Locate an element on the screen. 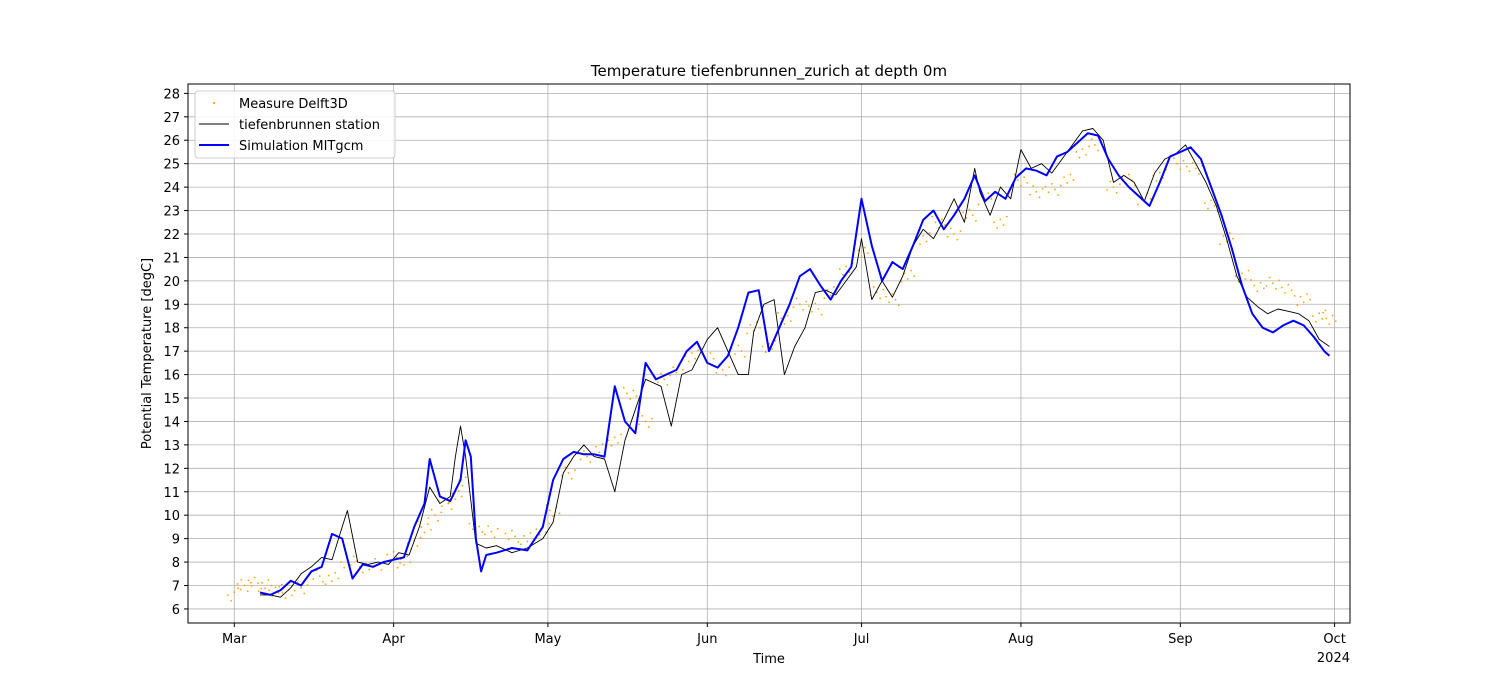 This screenshot has height=700, width=1500. x-tick-label: Apr is located at coordinates (393, 639).